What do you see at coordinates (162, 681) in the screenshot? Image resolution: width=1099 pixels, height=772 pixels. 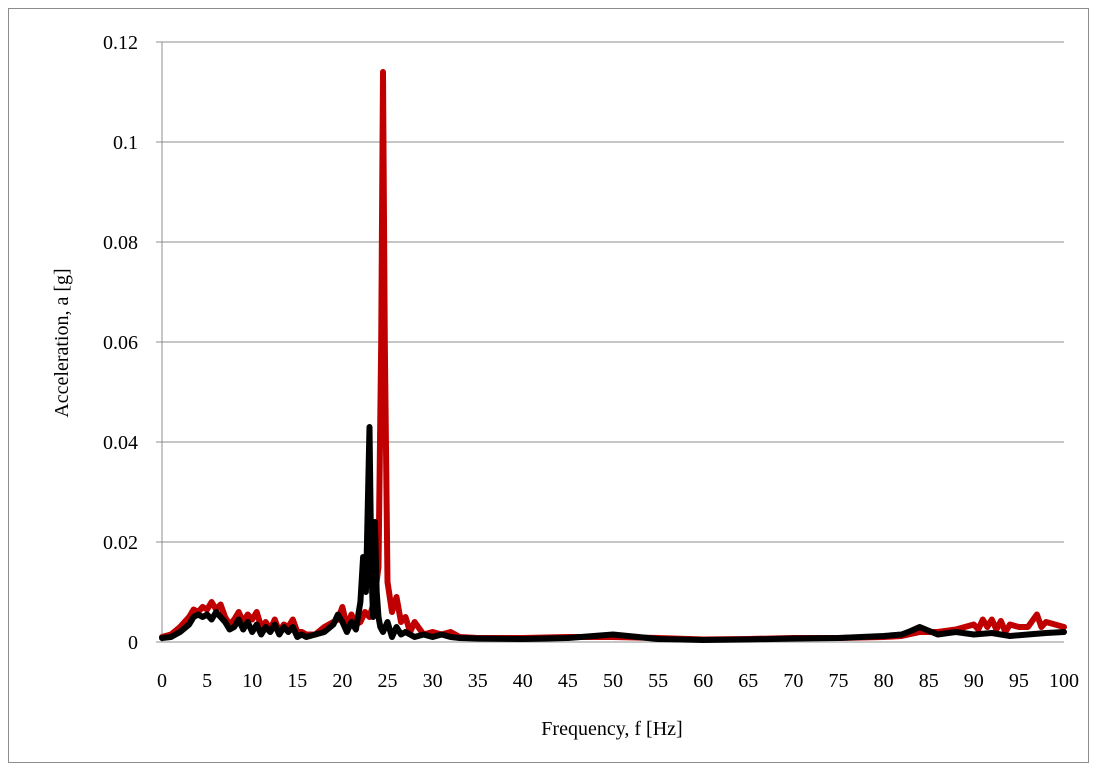 I see `x-tick-label: 0` at bounding box center [162, 681].